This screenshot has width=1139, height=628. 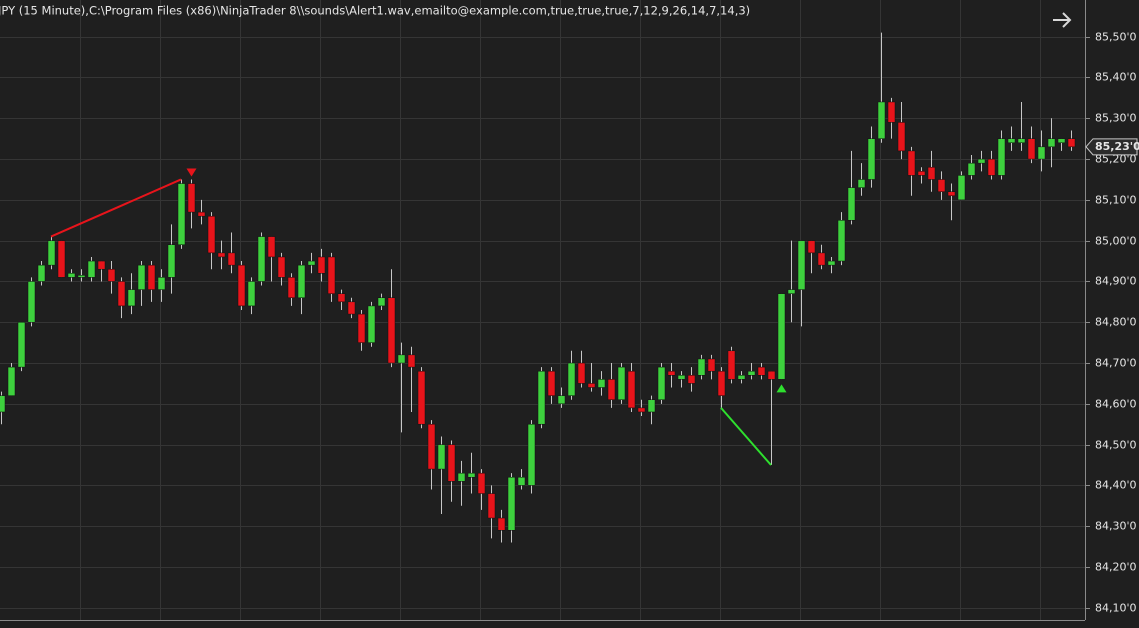 I want to click on y-tick-label: 84,10'0, so click(x=1116, y=608).